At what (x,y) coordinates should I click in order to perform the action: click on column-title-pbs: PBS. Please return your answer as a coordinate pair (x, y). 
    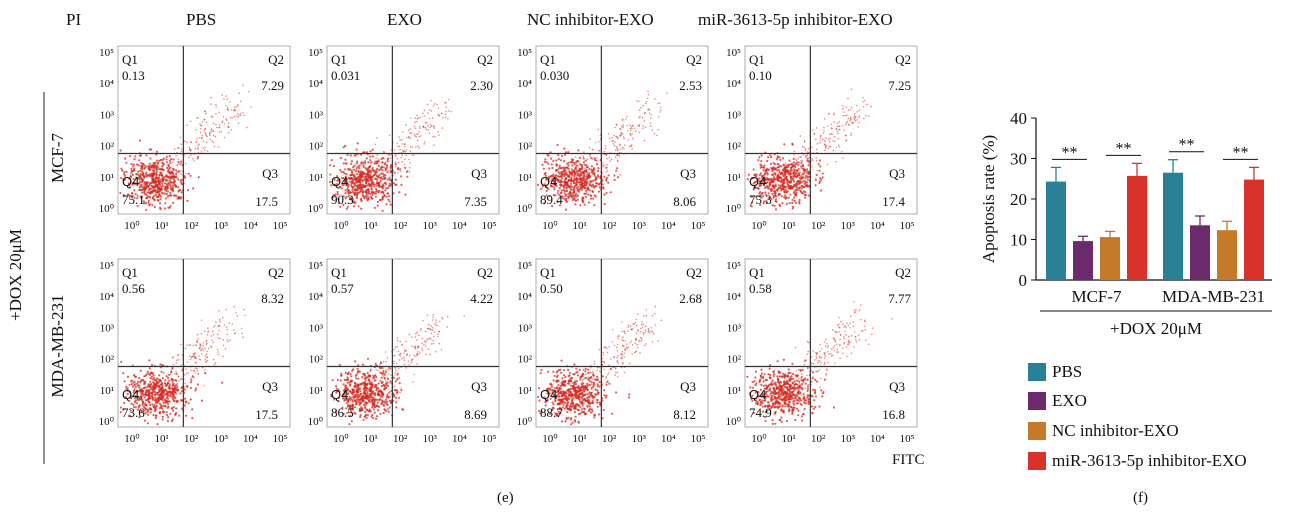
    Looking at the image, I should click on (201, 19).